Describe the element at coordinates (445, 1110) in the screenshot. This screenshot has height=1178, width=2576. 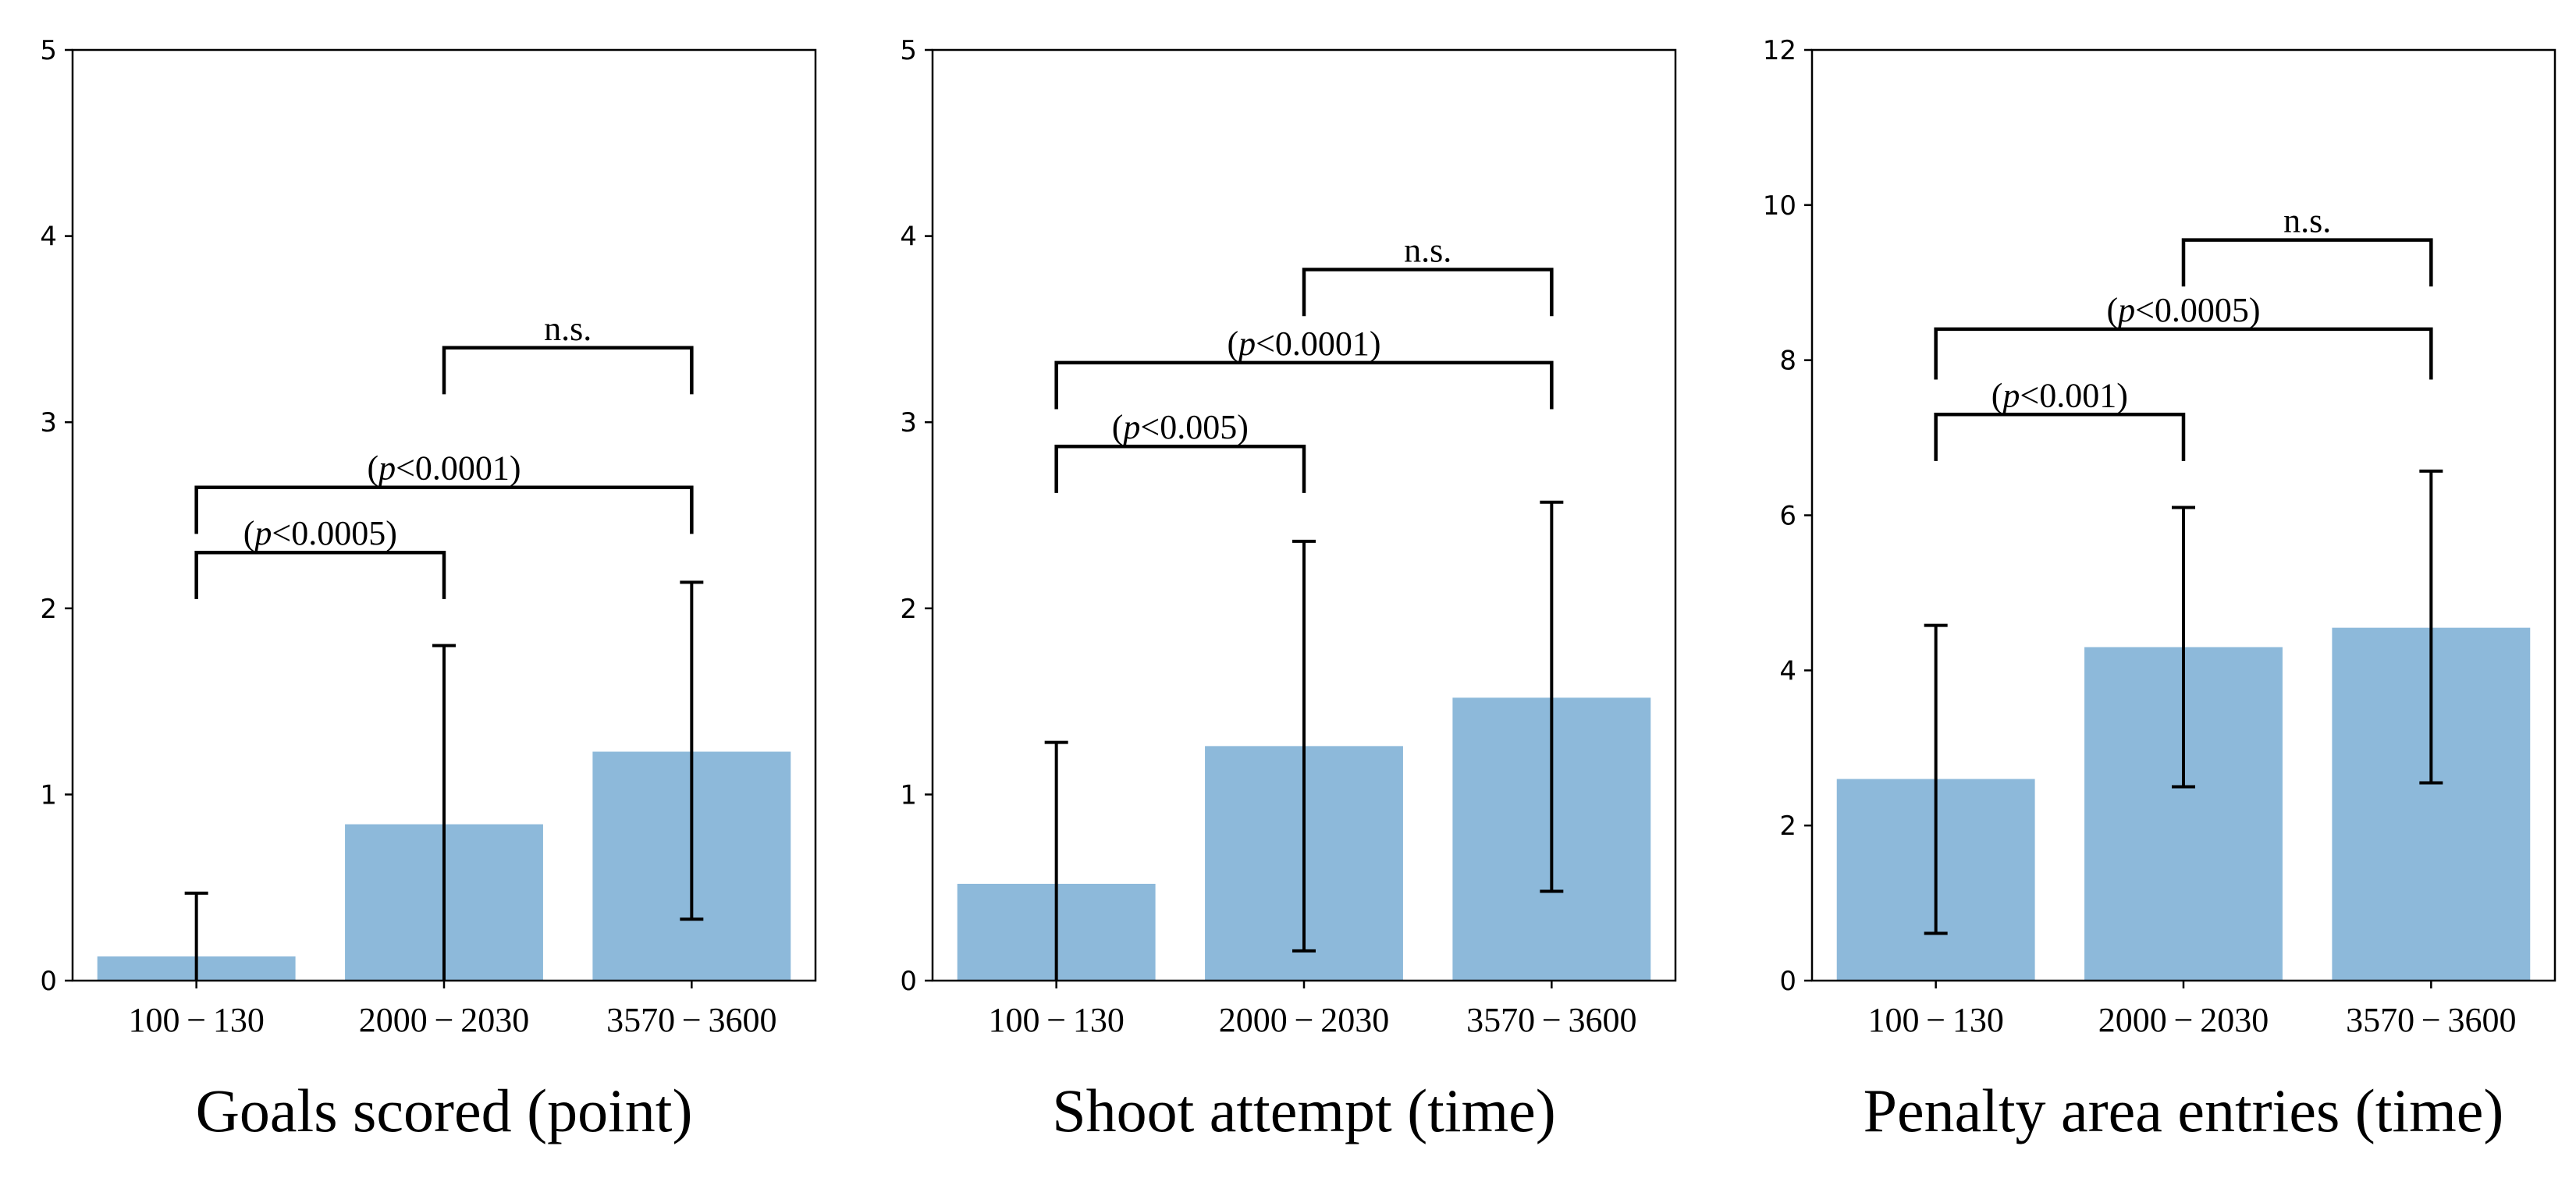
I see `chart-title: Goals scored (point)` at that location.